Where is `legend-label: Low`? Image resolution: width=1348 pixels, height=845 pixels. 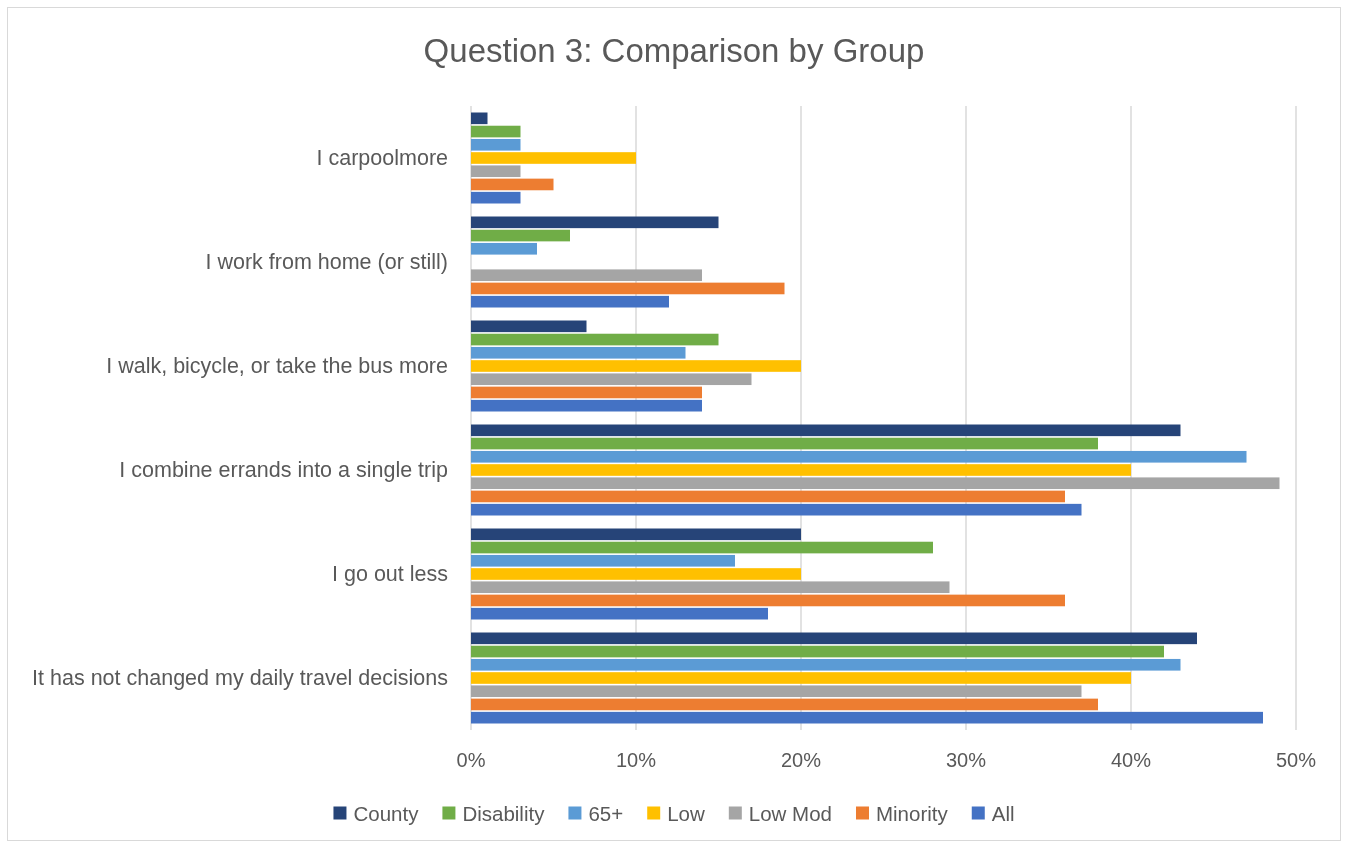 legend-label: Low is located at coordinates (686, 813).